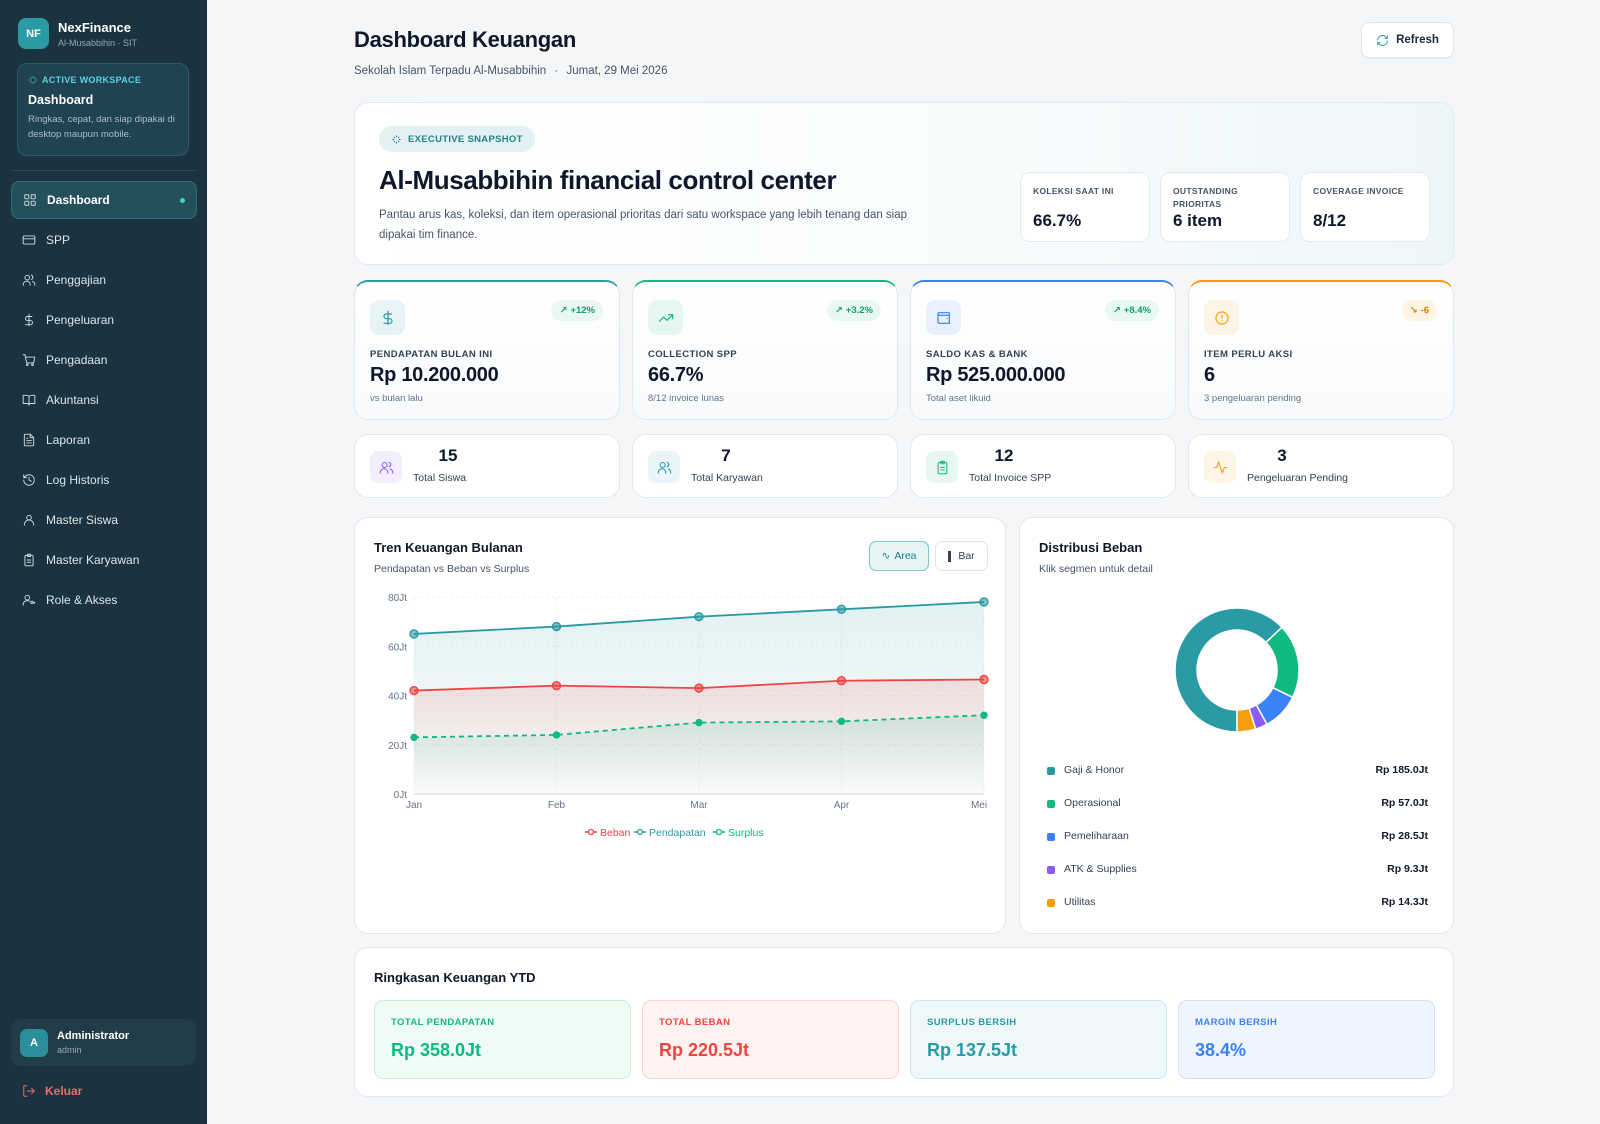 This screenshot has height=1124, width=1600. I want to click on x-tick-label: Feb, so click(557, 805).